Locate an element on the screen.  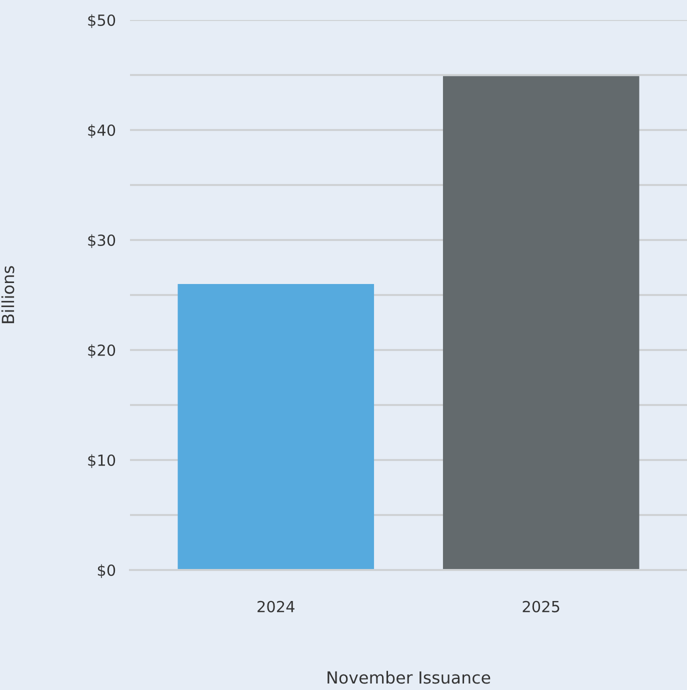
x-axis-title: November Issuance is located at coordinates (409, 677).